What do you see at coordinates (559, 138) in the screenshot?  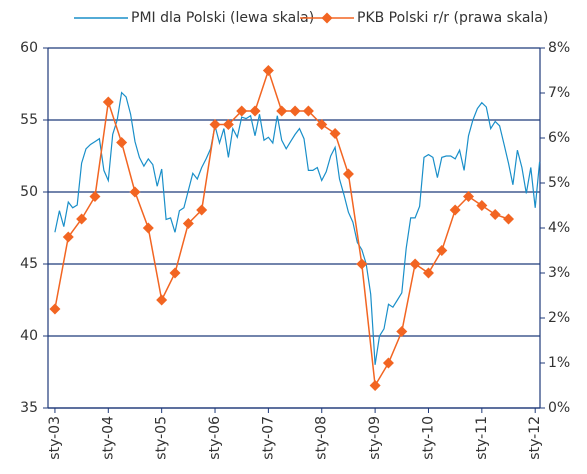 I see `y2-tick-label: 6%` at bounding box center [559, 138].